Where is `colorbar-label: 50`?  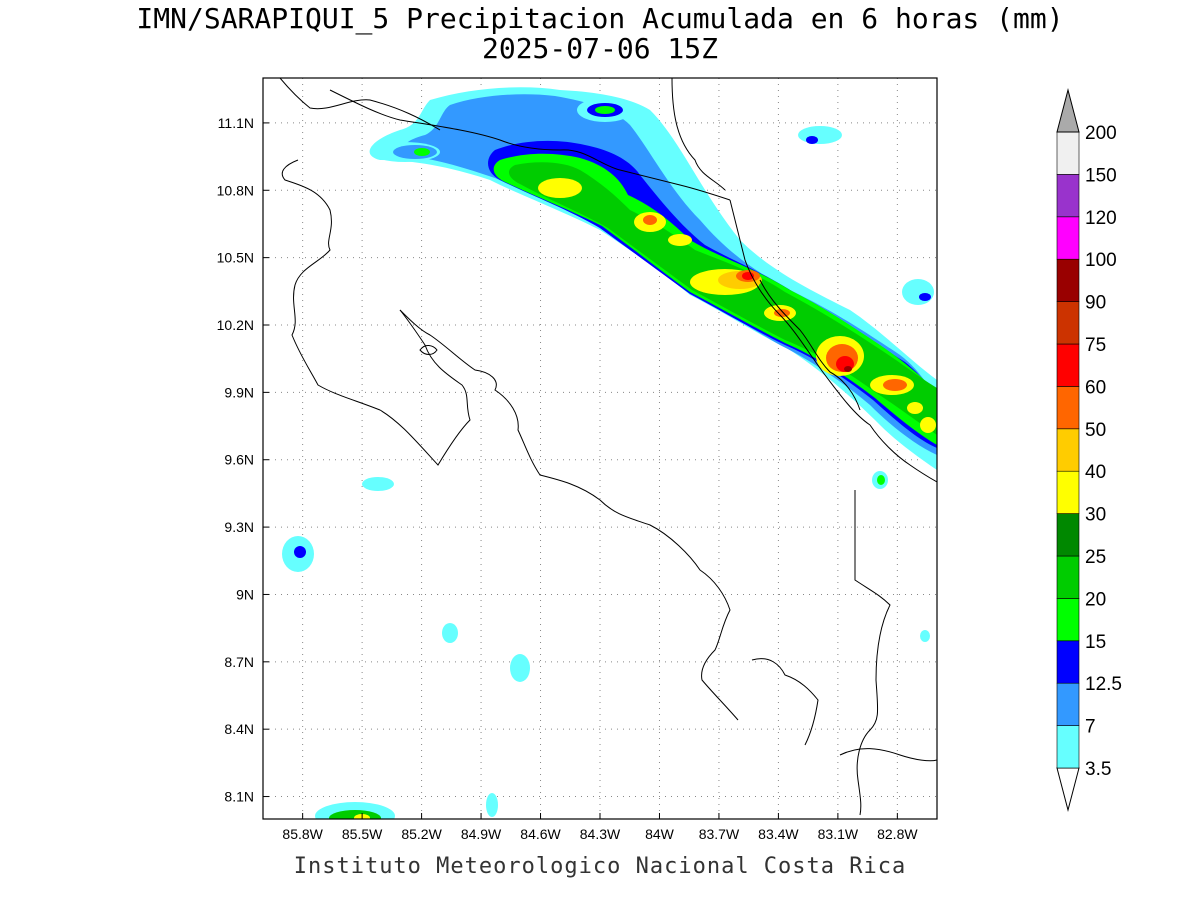
colorbar-label: 50 is located at coordinates (1095, 430).